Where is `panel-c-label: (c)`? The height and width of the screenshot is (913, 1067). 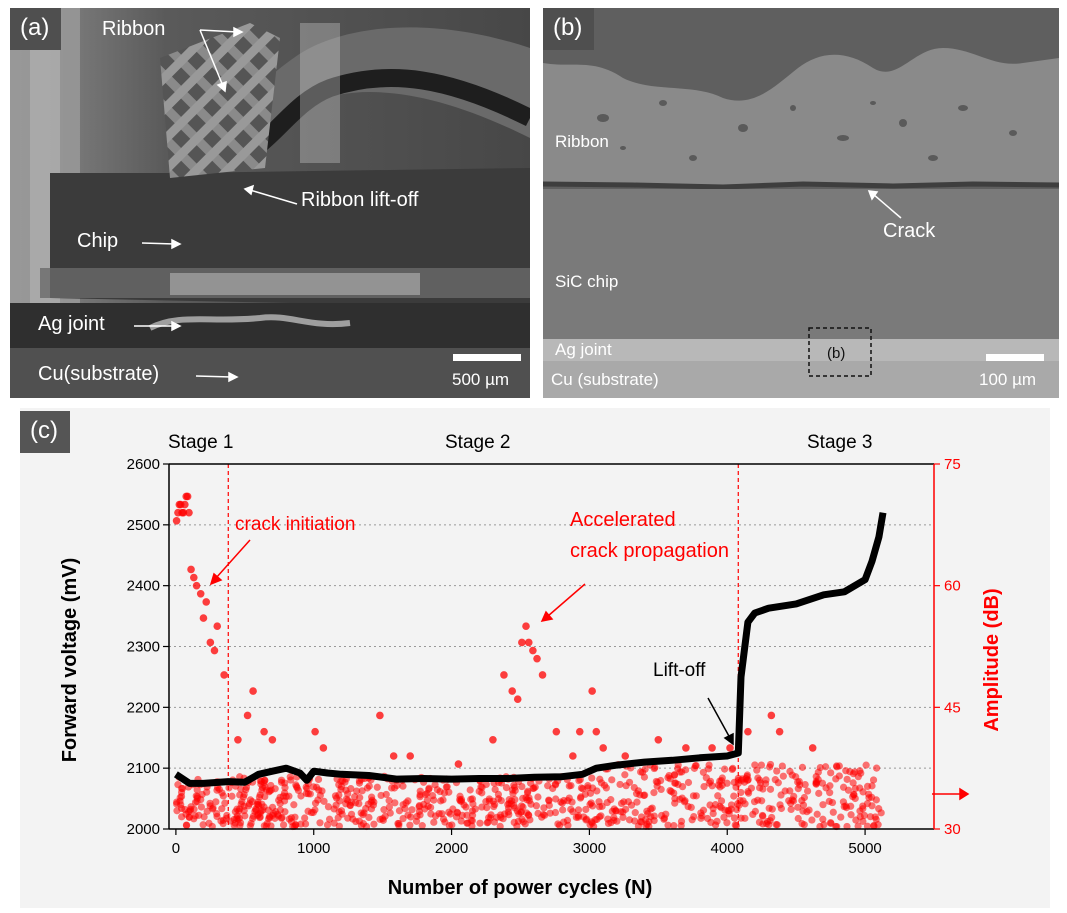
panel-c-label: (c) is located at coordinates (45, 432).